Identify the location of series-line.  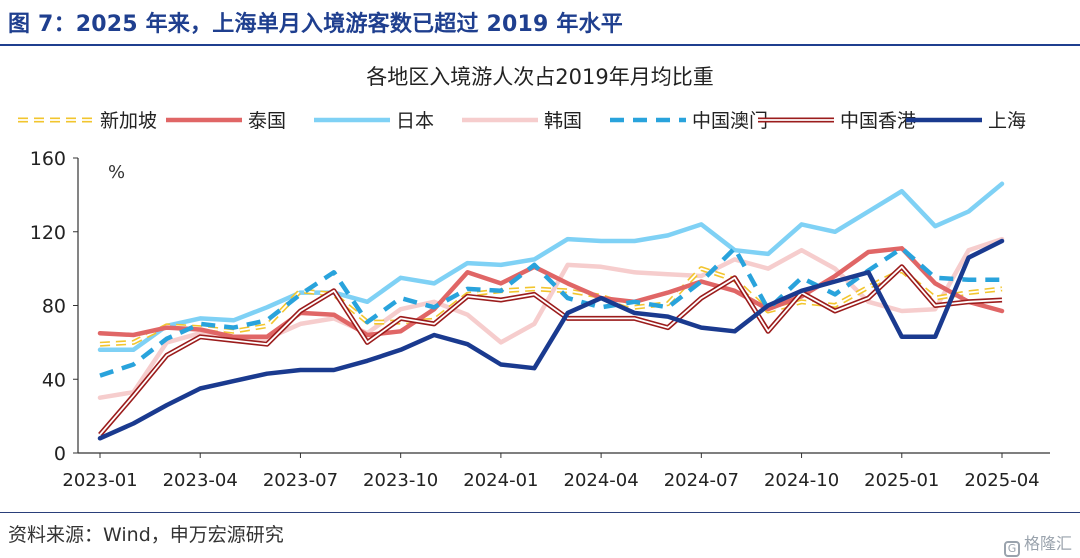
(551, 293).